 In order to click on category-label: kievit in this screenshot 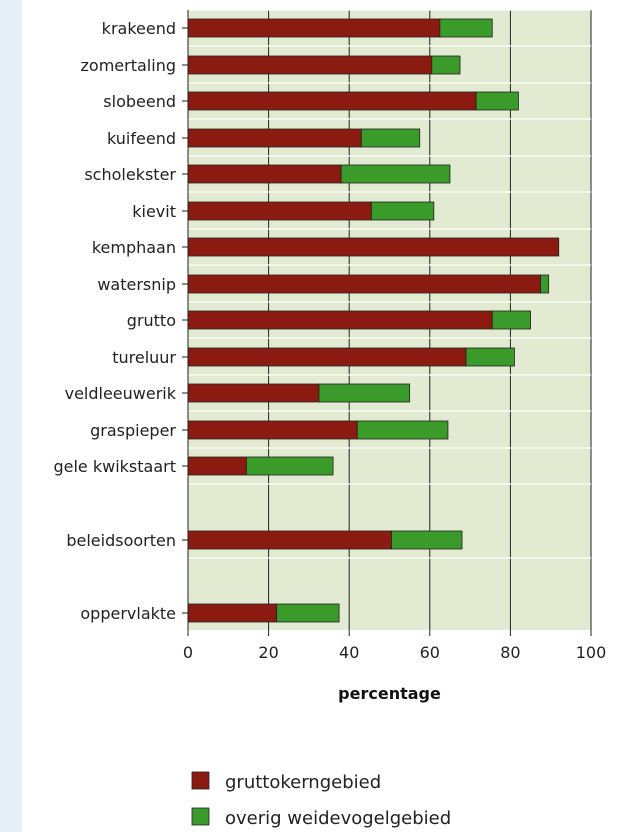, I will do `click(154, 211)`.